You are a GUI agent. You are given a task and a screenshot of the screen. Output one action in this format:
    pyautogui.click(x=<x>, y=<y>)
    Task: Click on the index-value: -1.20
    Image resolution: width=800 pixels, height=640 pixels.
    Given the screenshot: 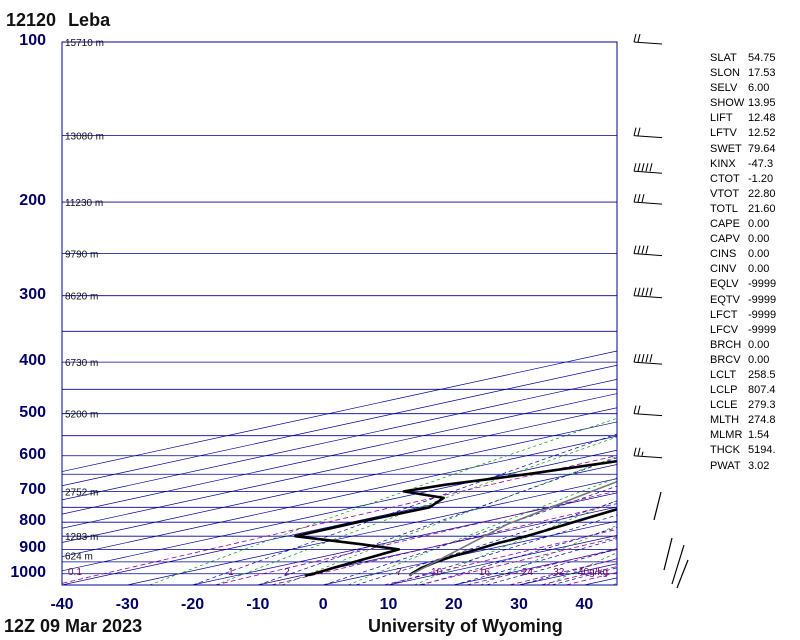 What is the action you would take?
    pyautogui.click(x=761, y=178)
    